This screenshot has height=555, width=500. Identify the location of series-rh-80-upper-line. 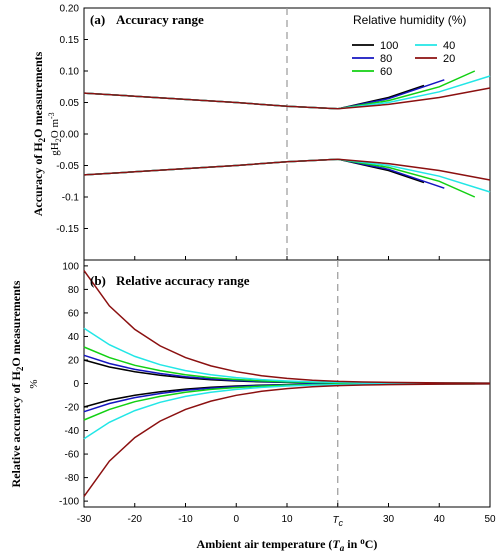
(264, 369).